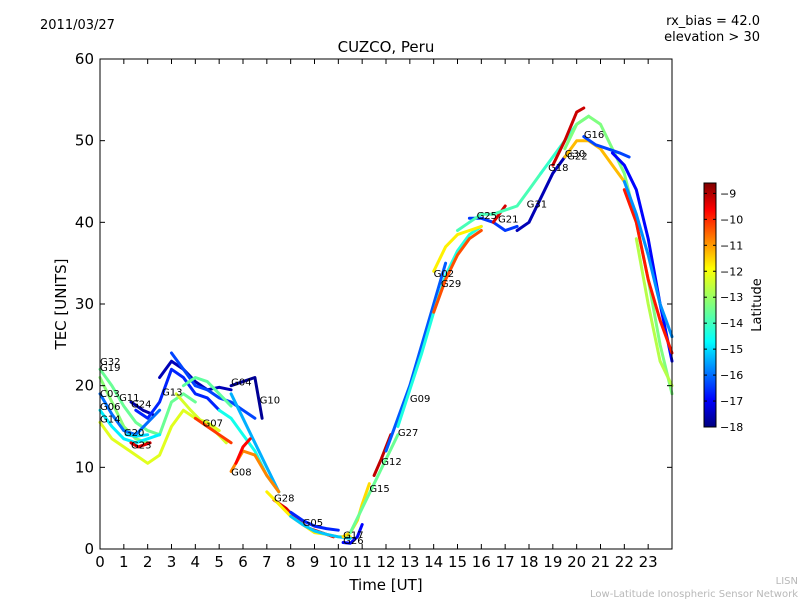 Image resolution: width=800 pixels, height=601 pixels. What do you see at coordinates (243, 562) in the screenshot?
I see `x-tick-label: 6` at bounding box center [243, 562].